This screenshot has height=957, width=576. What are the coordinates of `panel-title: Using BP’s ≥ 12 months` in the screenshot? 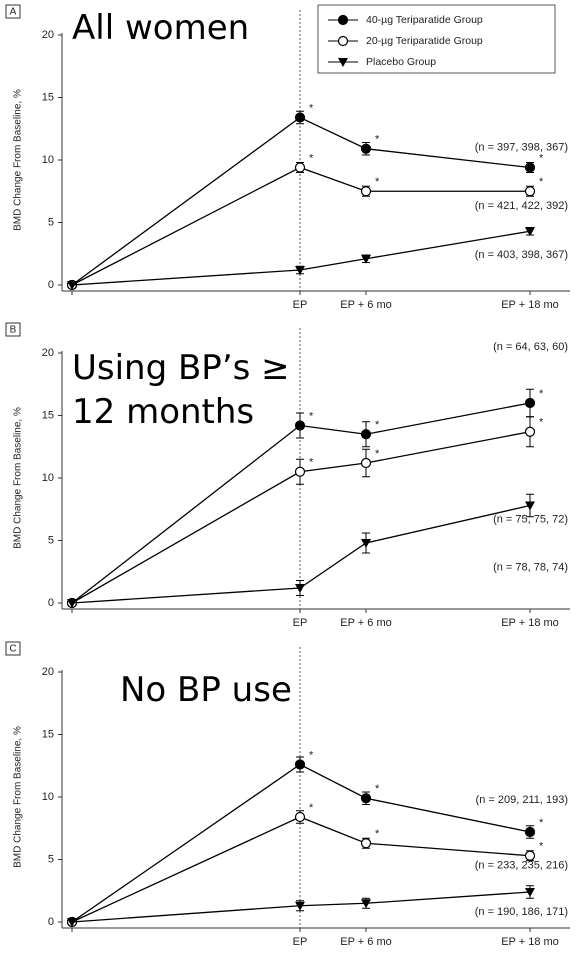 It's located at (181, 390).